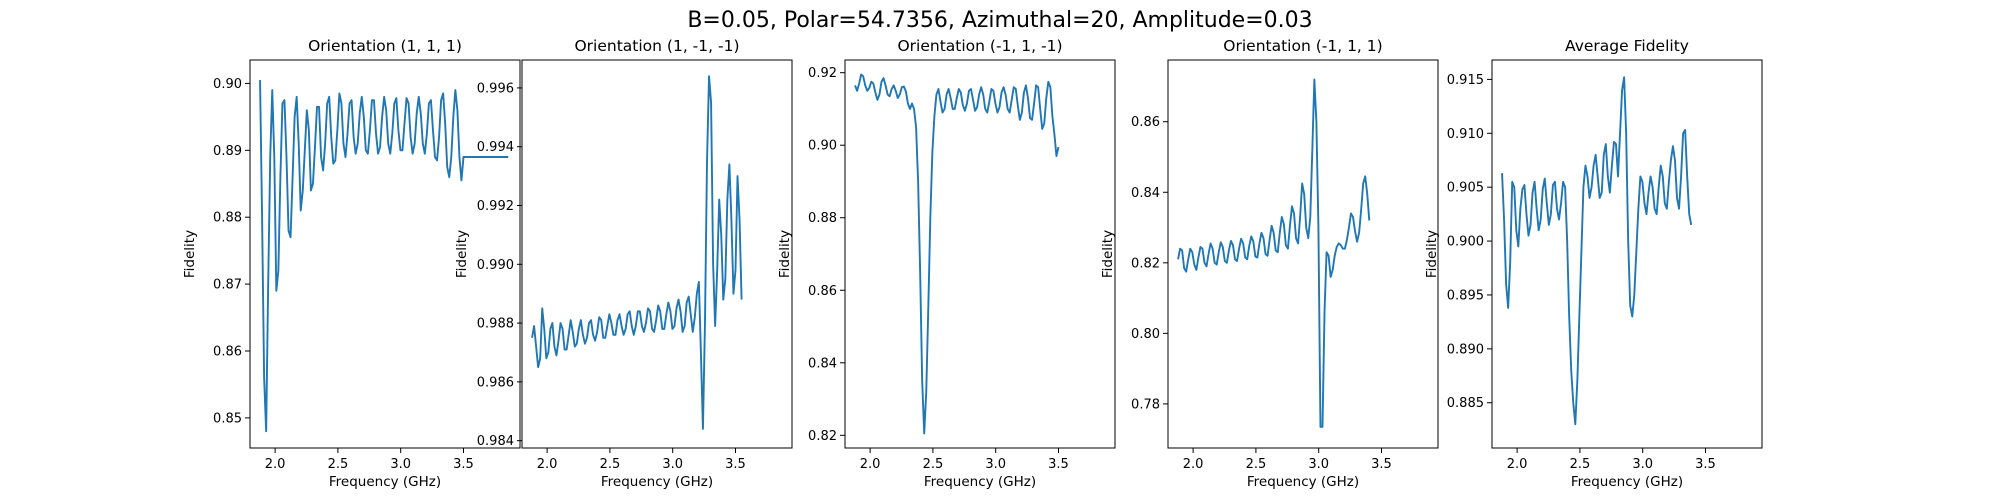 The width and height of the screenshot is (2000, 500). I want to click on y-tick-label: 0.89, so click(227, 151).